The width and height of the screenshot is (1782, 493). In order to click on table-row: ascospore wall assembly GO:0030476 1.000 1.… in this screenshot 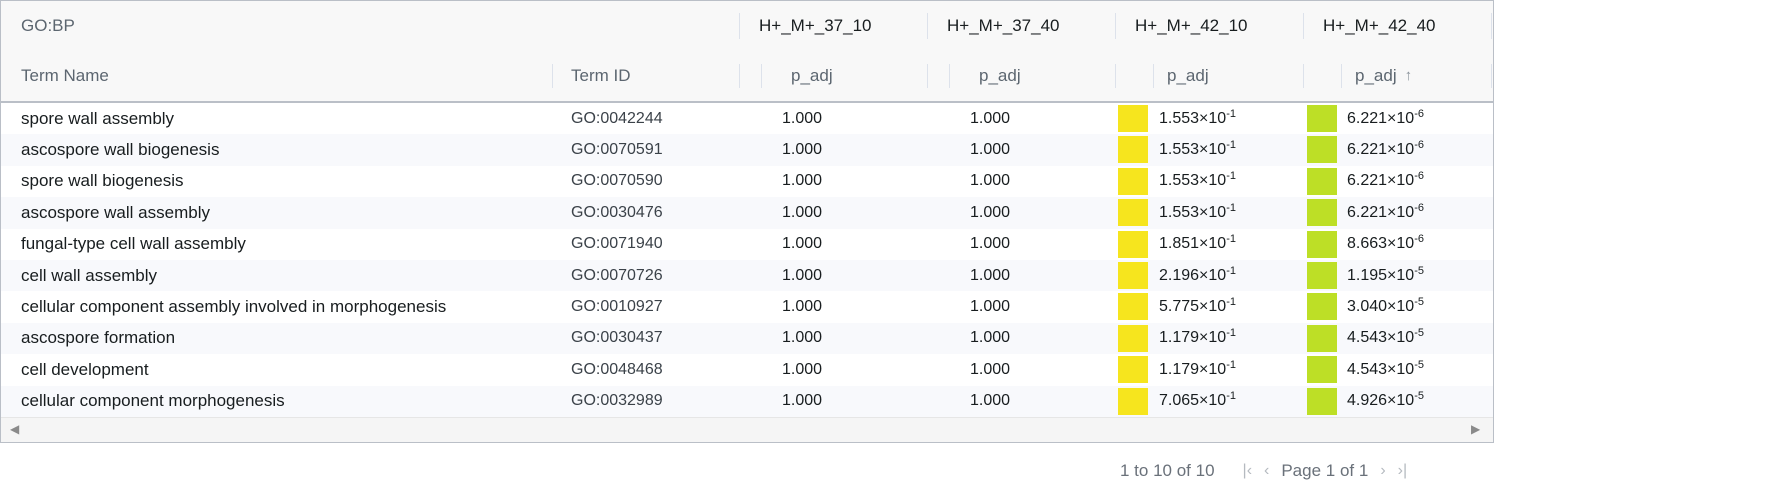, I will do `click(747, 213)`.